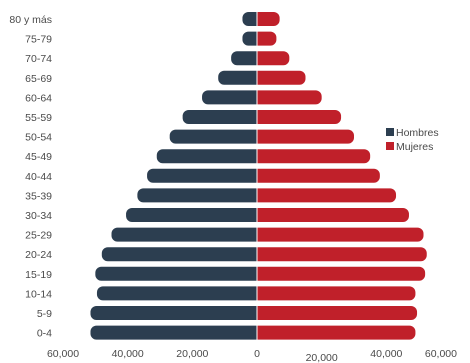 The image size is (470, 363). I want to click on legend-label-hombres: Hombres, so click(417, 133).